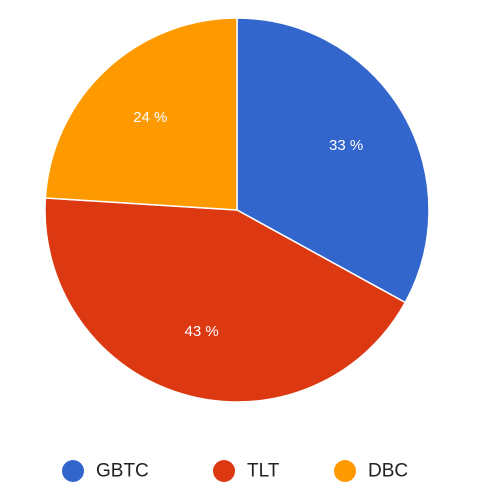  Describe the element at coordinates (201, 331) in the screenshot. I see `slice-label-tlt: 43 %` at that location.